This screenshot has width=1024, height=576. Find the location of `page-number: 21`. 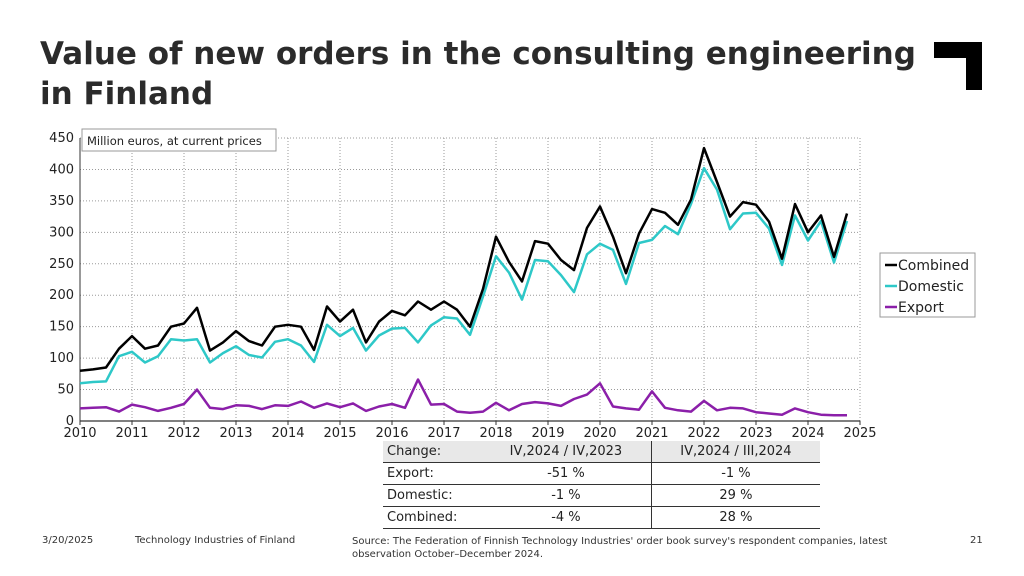

page-number: 21 is located at coordinates (976, 540).